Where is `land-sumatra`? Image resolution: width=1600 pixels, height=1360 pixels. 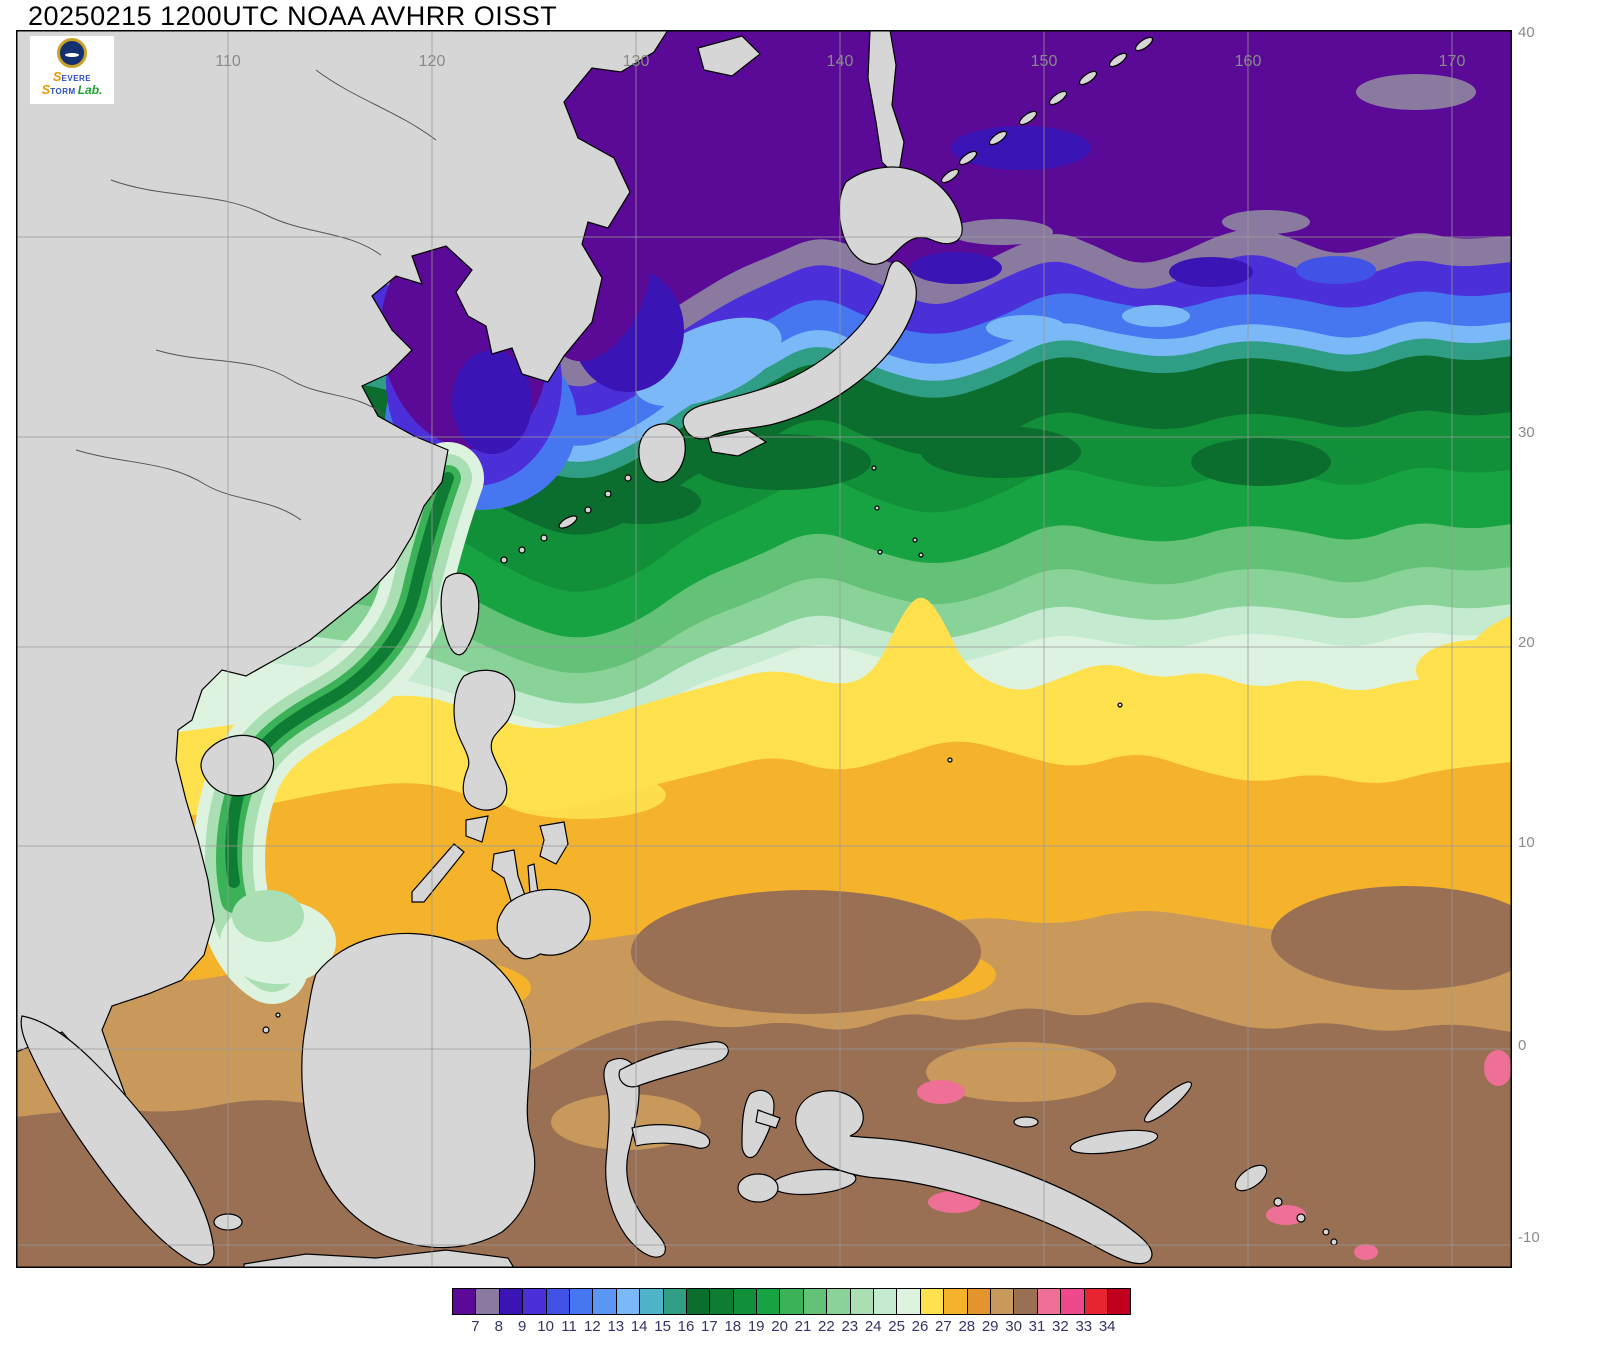 land-sumatra is located at coordinates (117, 1140).